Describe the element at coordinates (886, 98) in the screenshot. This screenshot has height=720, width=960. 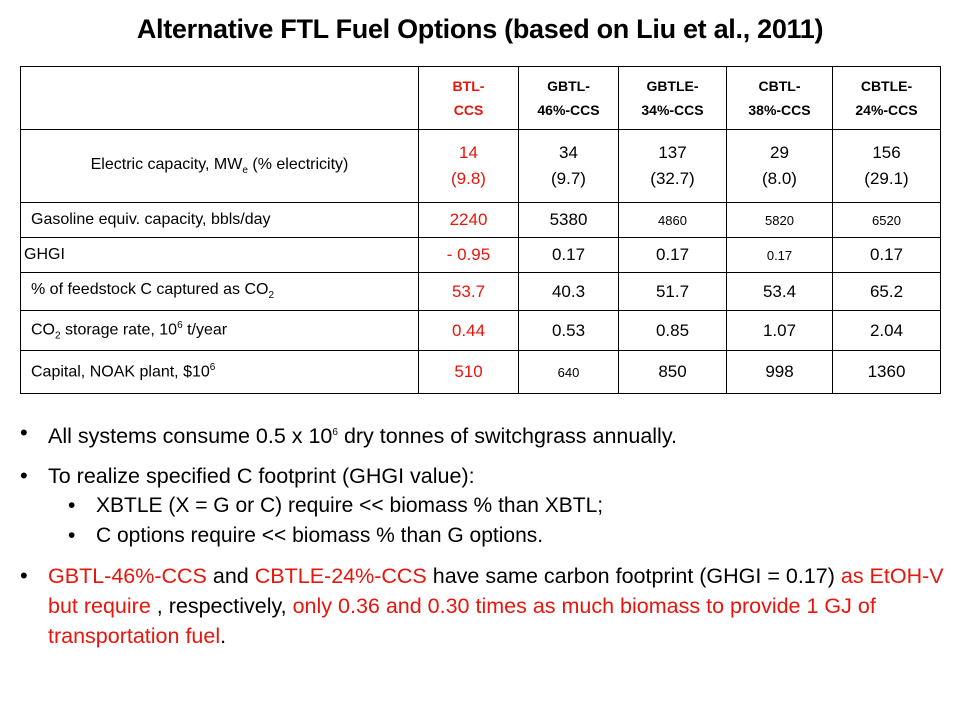
I see `column-header: CBTLE- 24%-CCS` at that location.